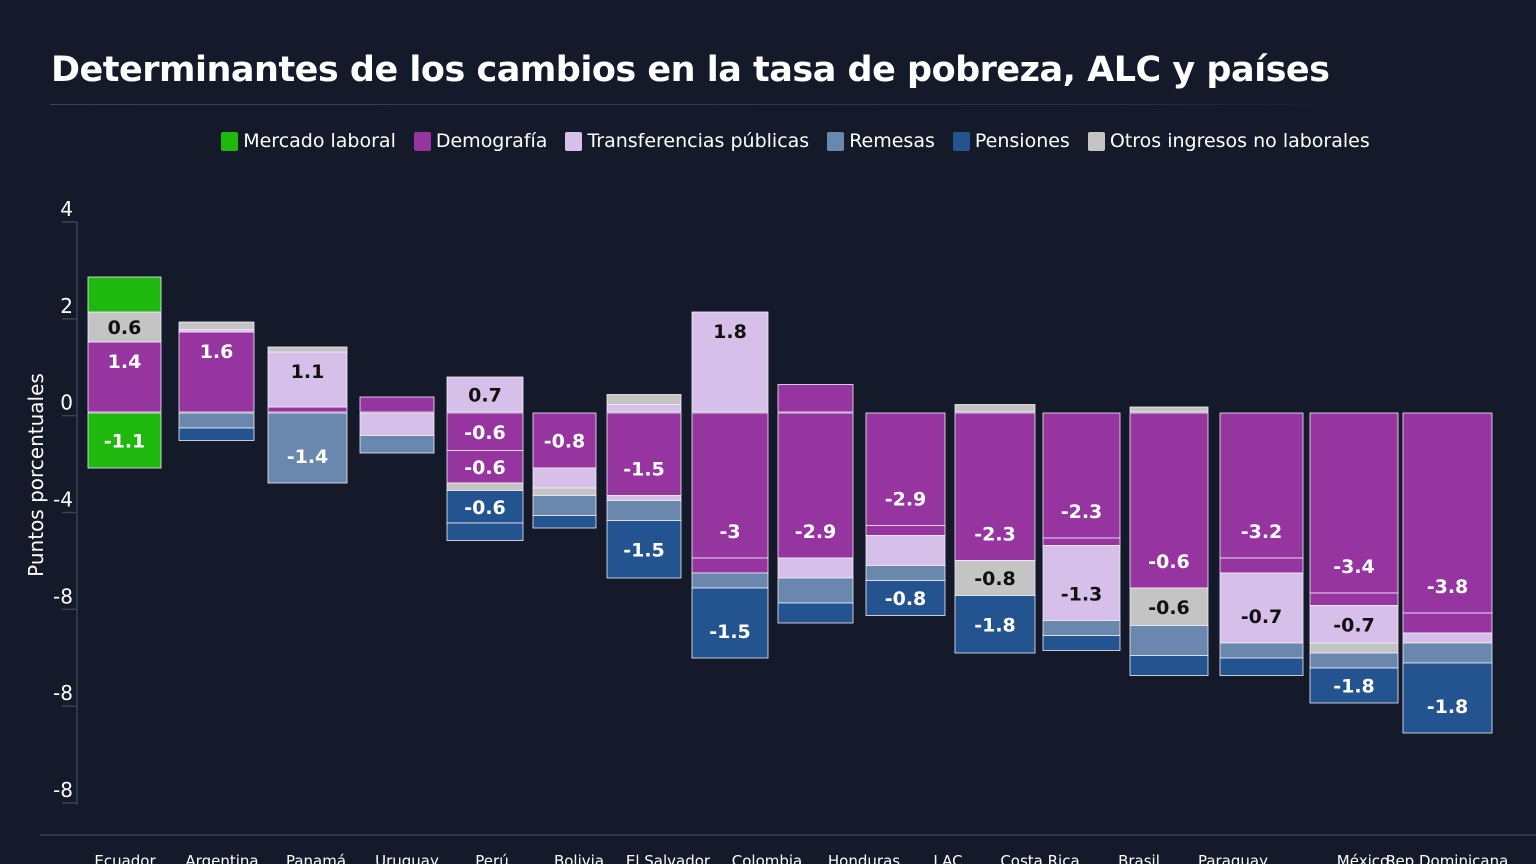  I want to click on data-label: -1.4, so click(308, 457).